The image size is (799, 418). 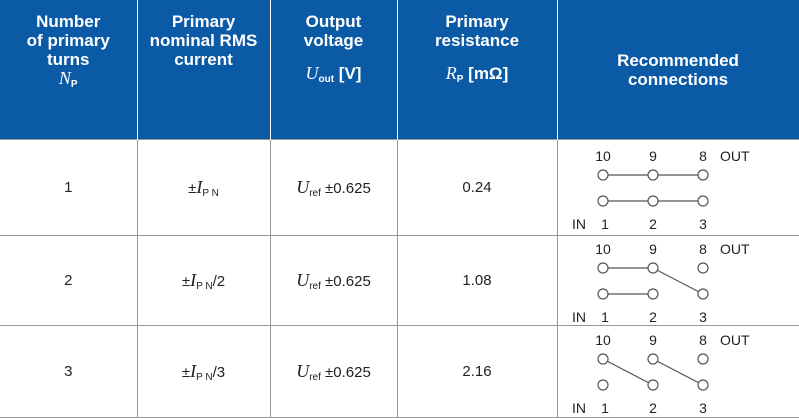 What do you see at coordinates (477, 40) in the screenshot?
I see `header-line: resistance` at bounding box center [477, 40].